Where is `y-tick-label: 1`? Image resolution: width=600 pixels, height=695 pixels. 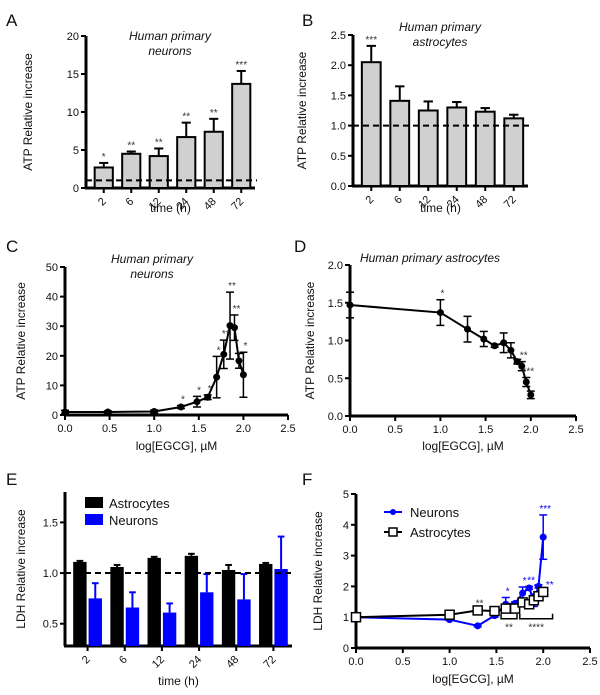
y-tick-label: 1 is located at coordinates (346, 618).